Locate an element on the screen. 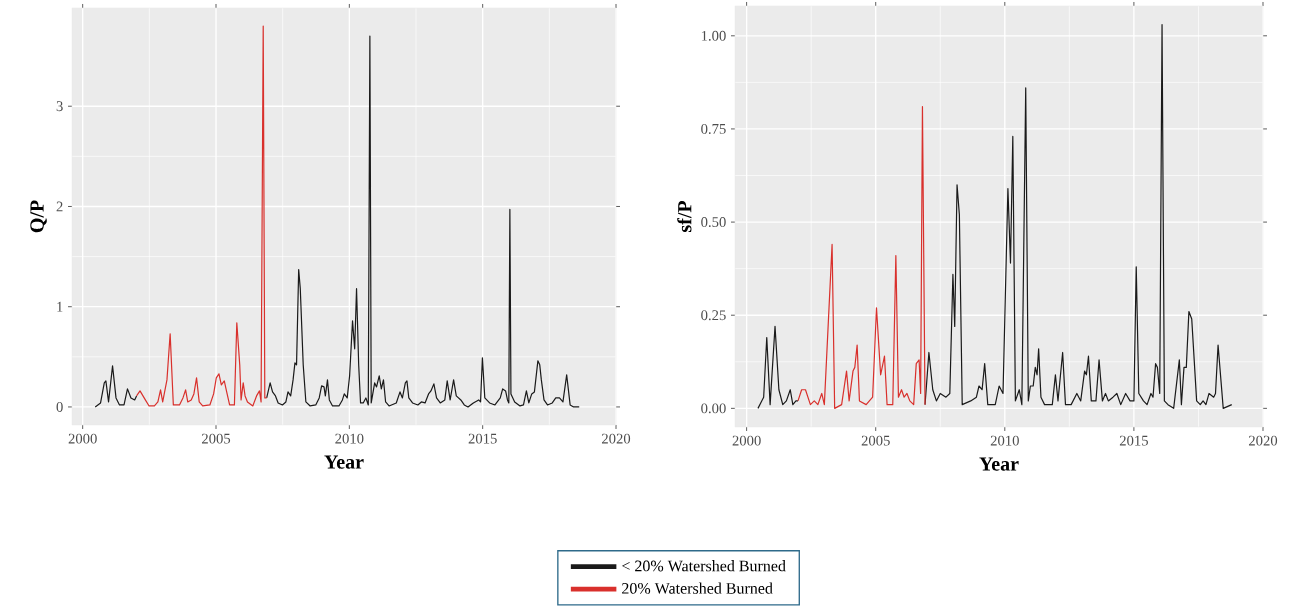 This screenshot has width=1293, height=607. y-tick-label: 0.00 is located at coordinates (713, 408).